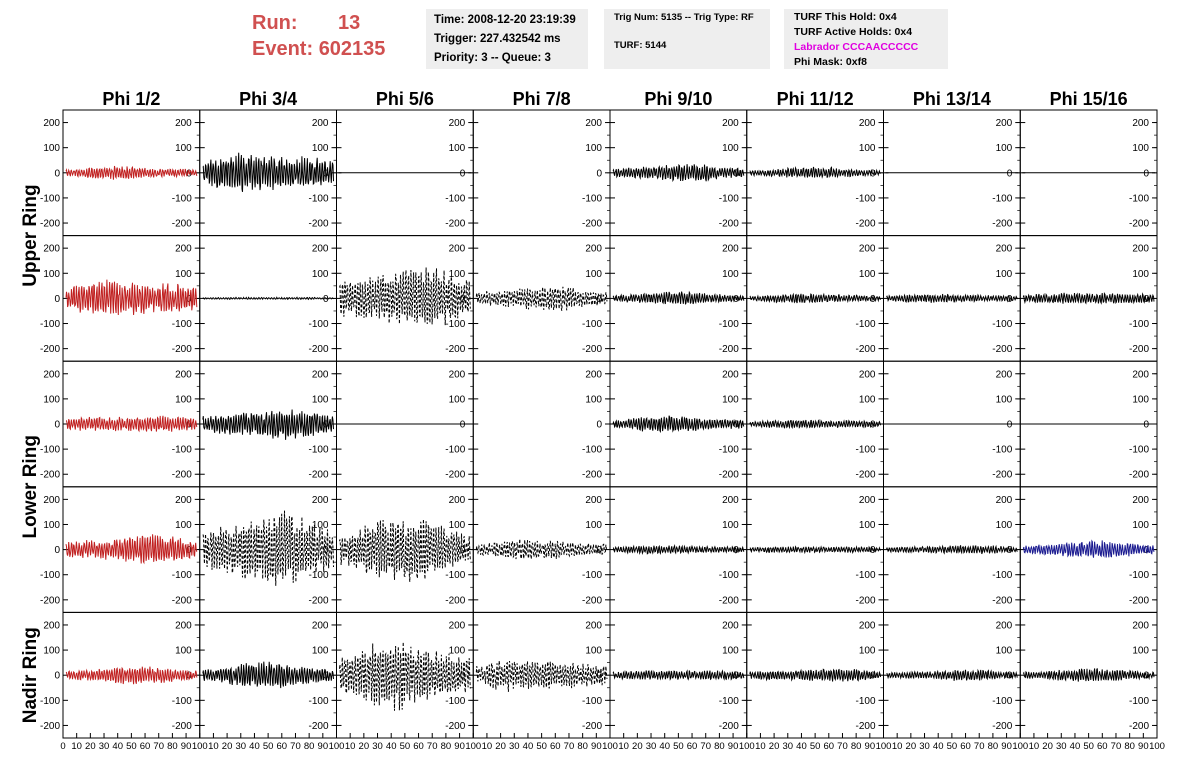 Image resolution: width=1196 pixels, height=772 pixels. What do you see at coordinates (30, 675) in the screenshot?
I see `ring-label: Nadir Ring` at bounding box center [30, 675].